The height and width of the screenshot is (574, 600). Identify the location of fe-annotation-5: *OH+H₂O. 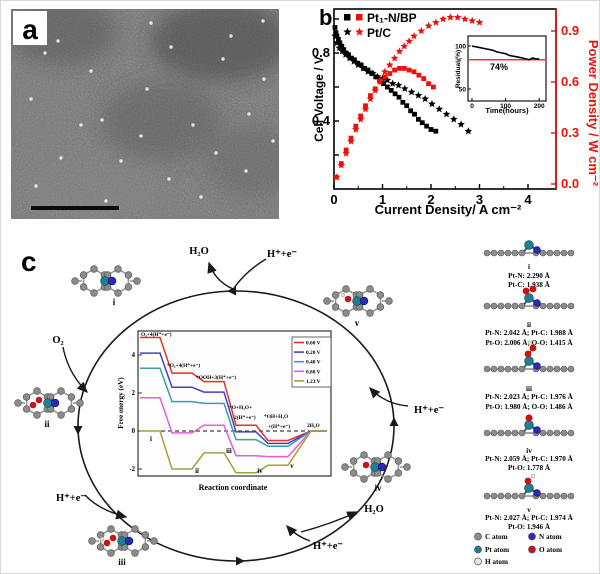
(276, 417).